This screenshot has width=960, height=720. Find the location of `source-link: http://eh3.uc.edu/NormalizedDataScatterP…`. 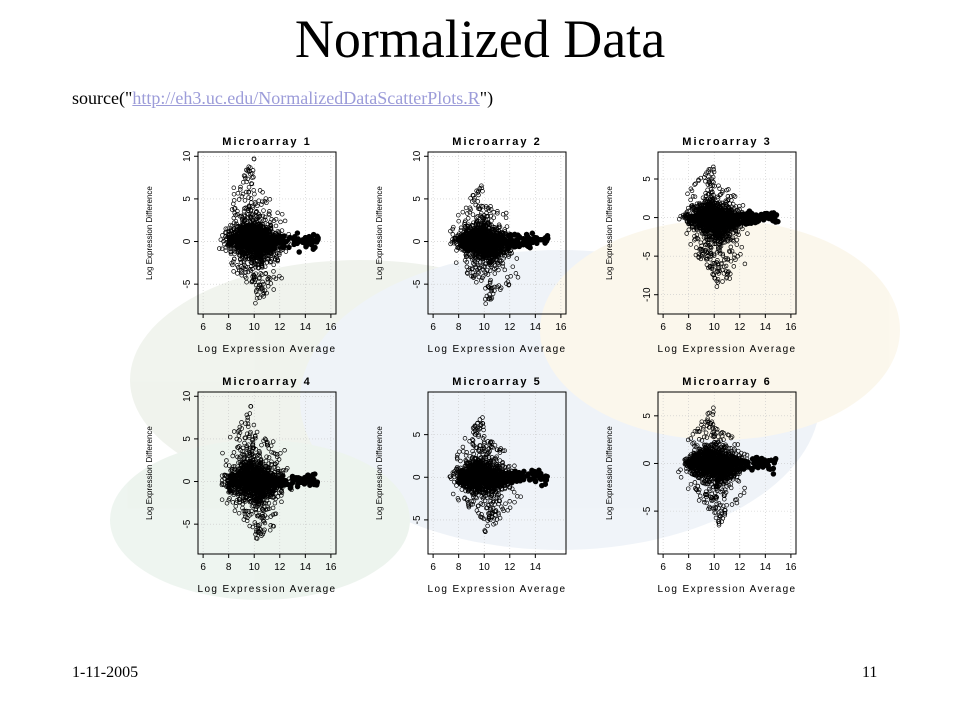

source-link: http://eh3.uc.edu/NormalizedDataScatterP… is located at coordinates (306, 98).